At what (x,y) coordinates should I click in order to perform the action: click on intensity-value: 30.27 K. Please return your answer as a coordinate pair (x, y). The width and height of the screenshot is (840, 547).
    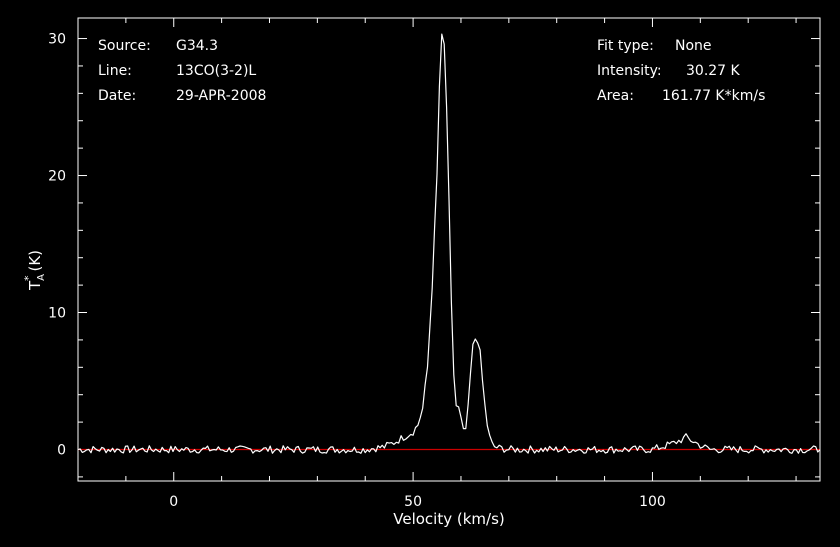
    Looking at the image, I should click on (713, 71).